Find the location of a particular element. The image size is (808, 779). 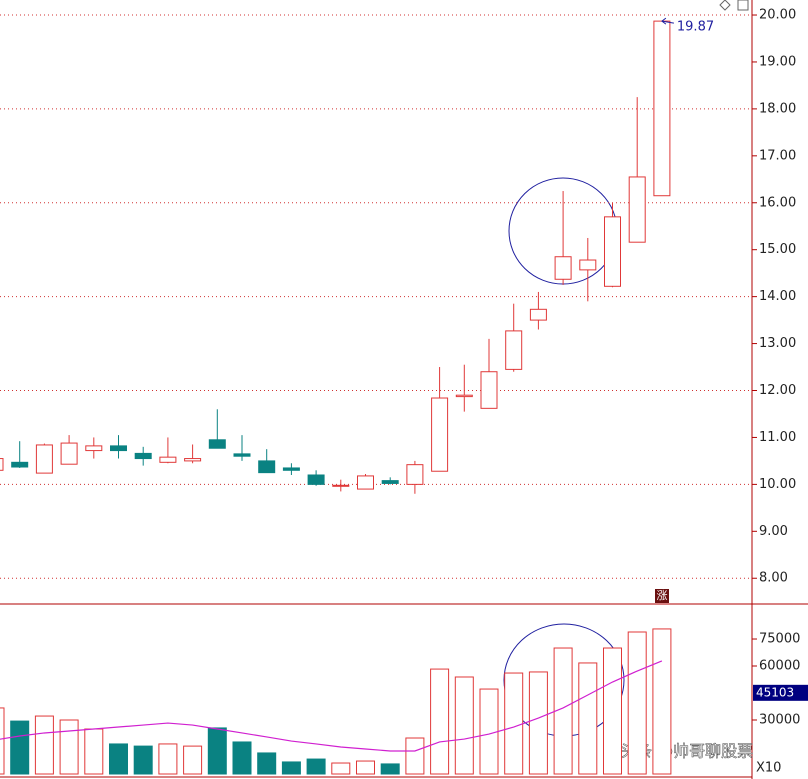

current-value-box is located at coordinates (780, 692).